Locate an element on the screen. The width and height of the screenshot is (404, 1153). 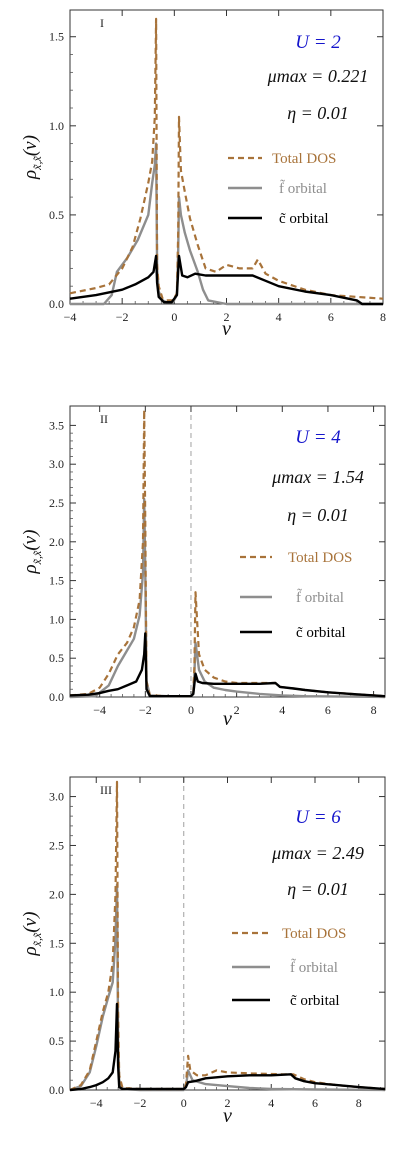
panel-label: I is located at coordinates (102, 23).